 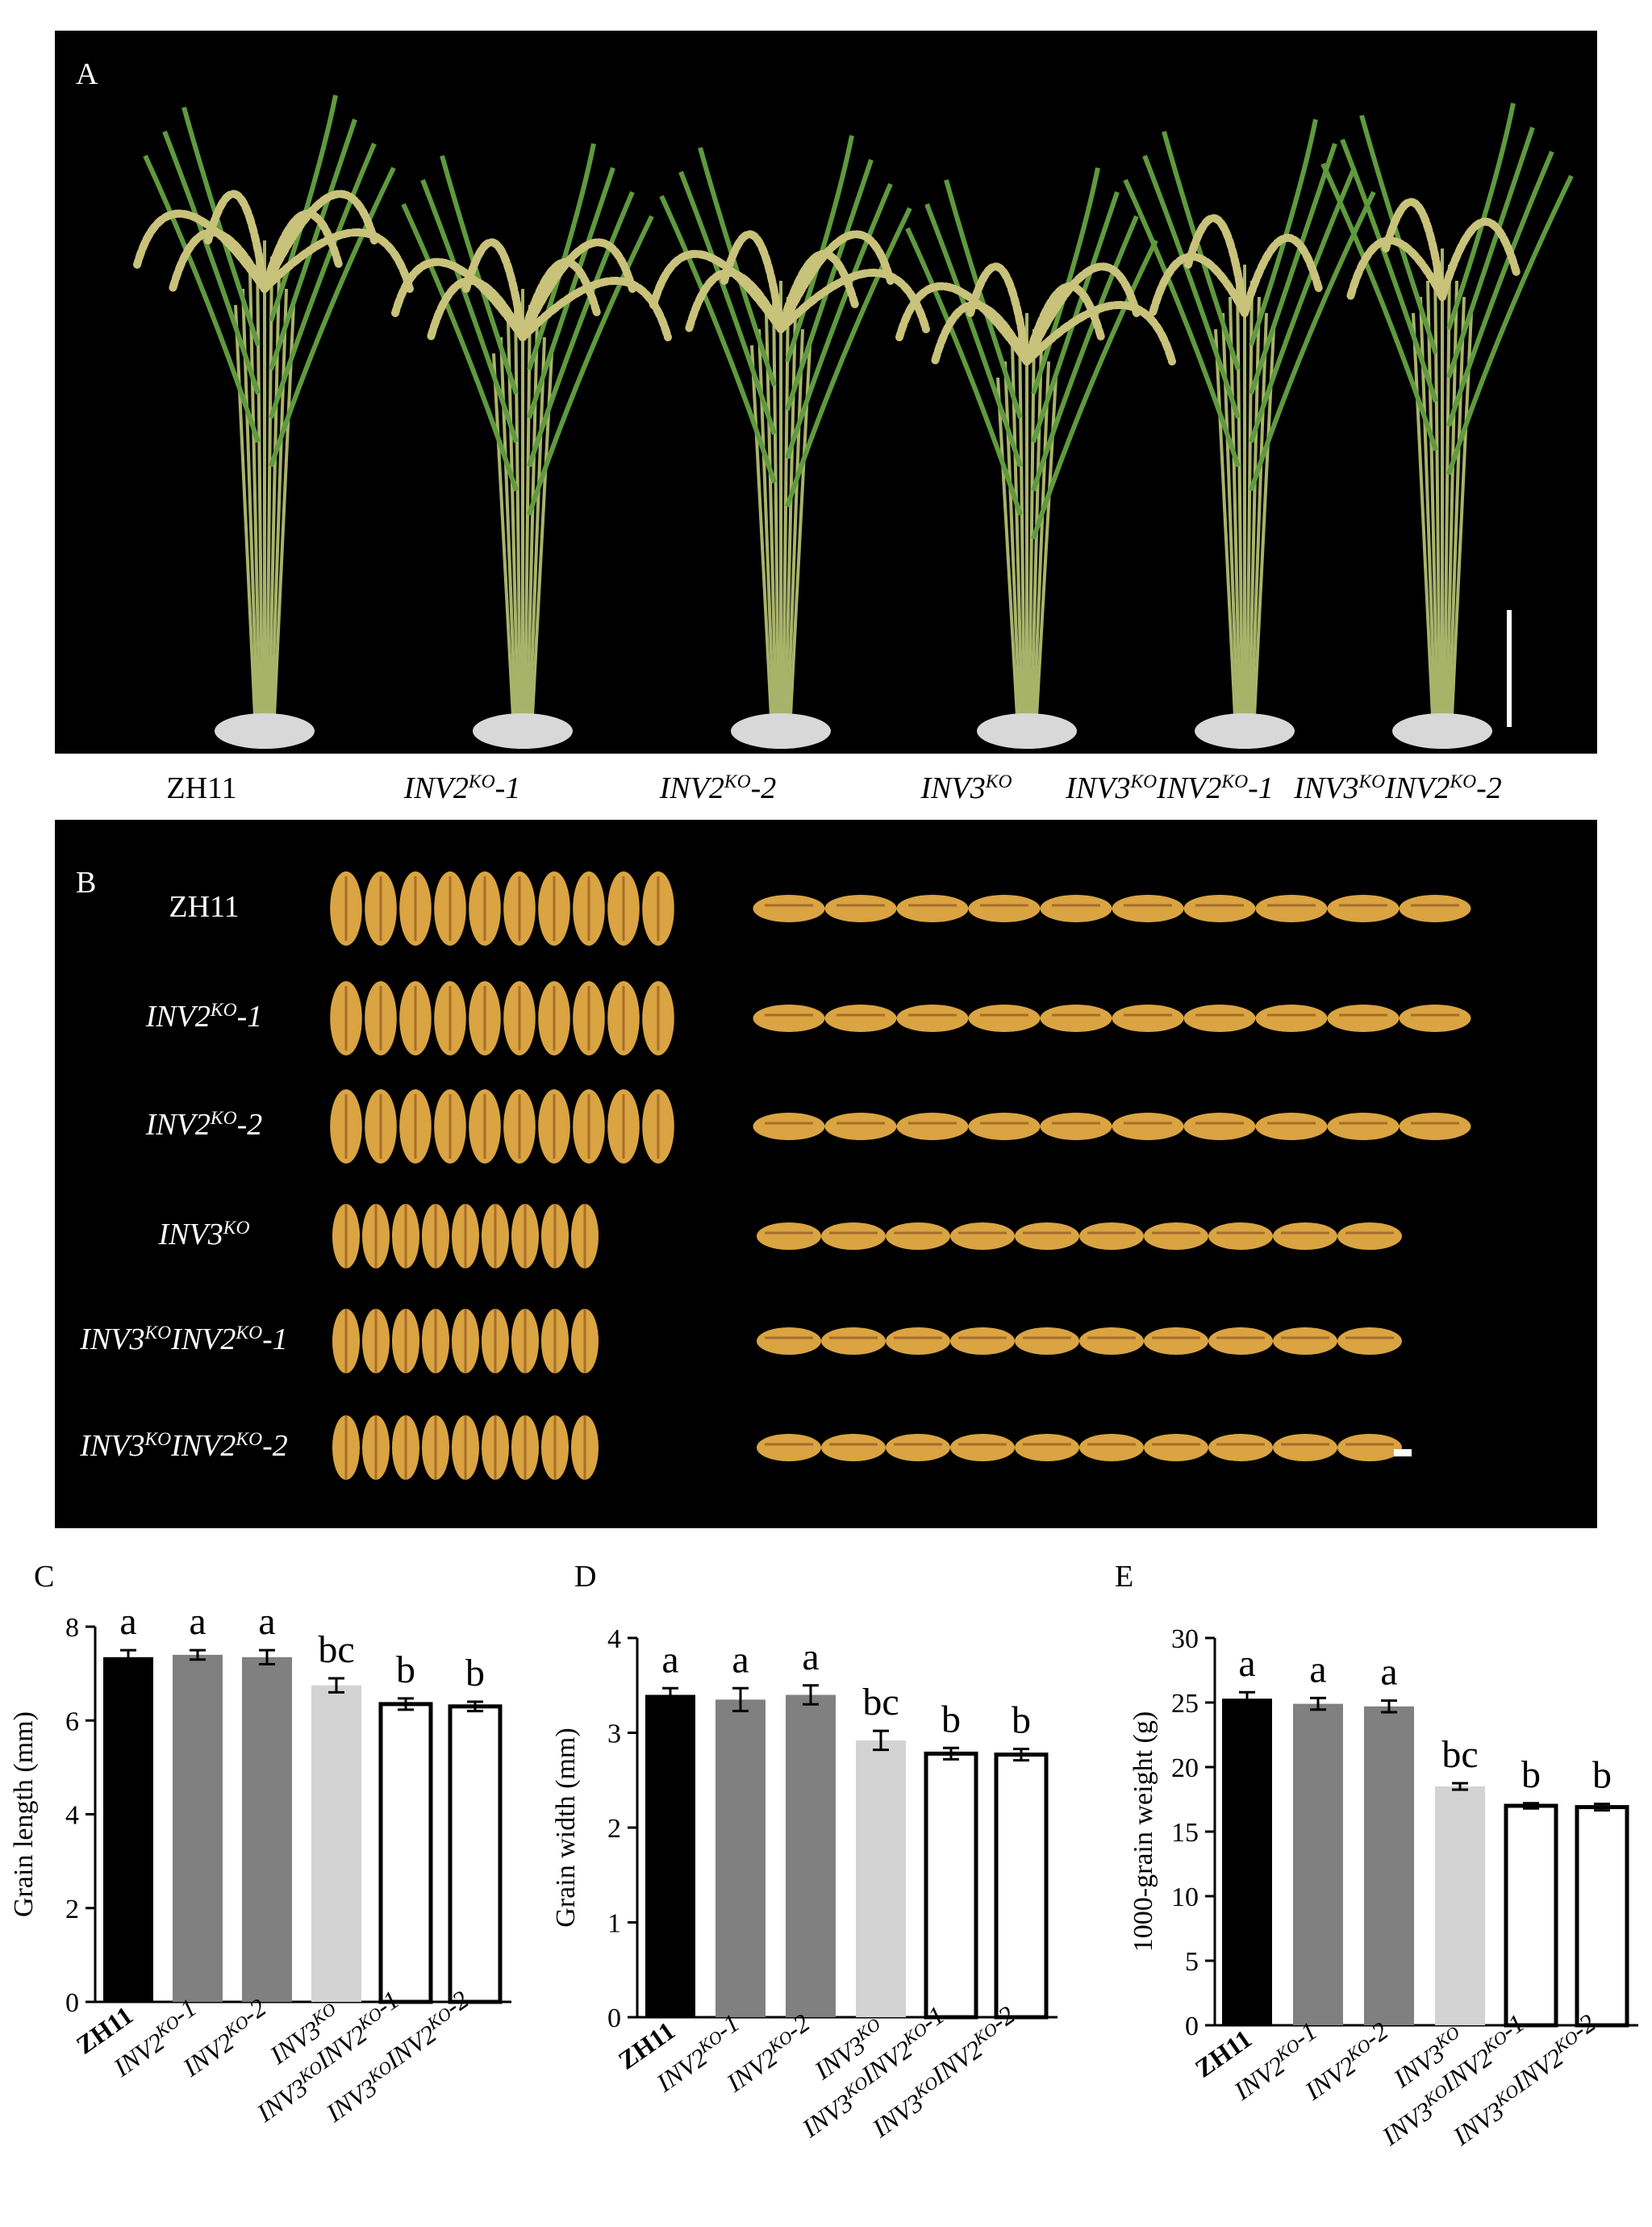 I want to click on grain-row-label: INV3KOINV2KO-1, so click(x=193, y=1339).